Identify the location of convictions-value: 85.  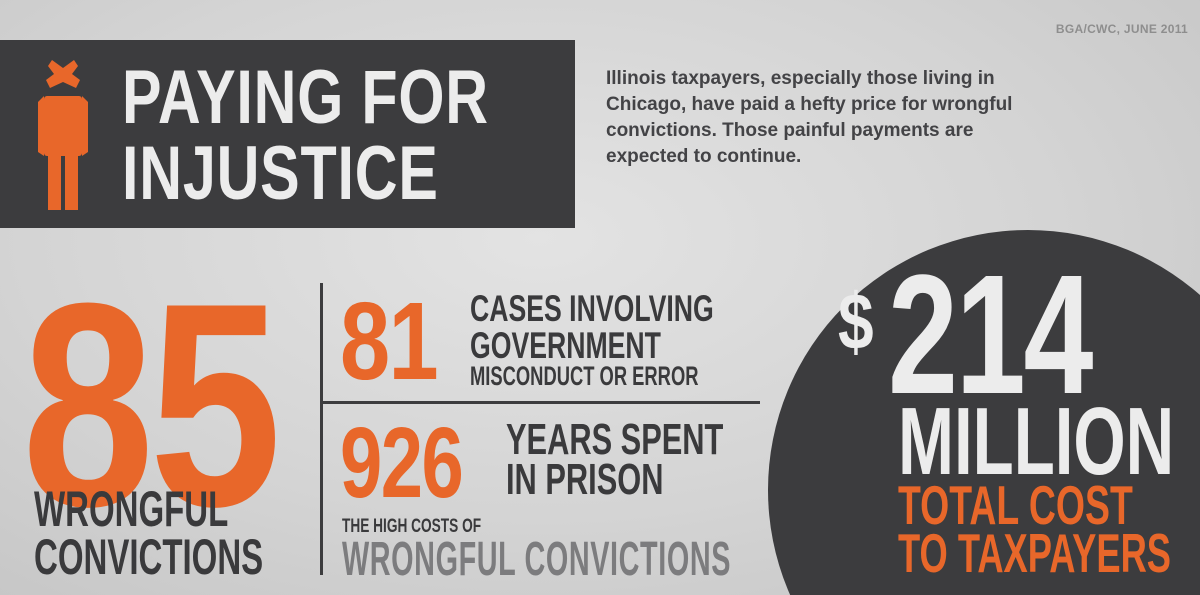
(152, 405).